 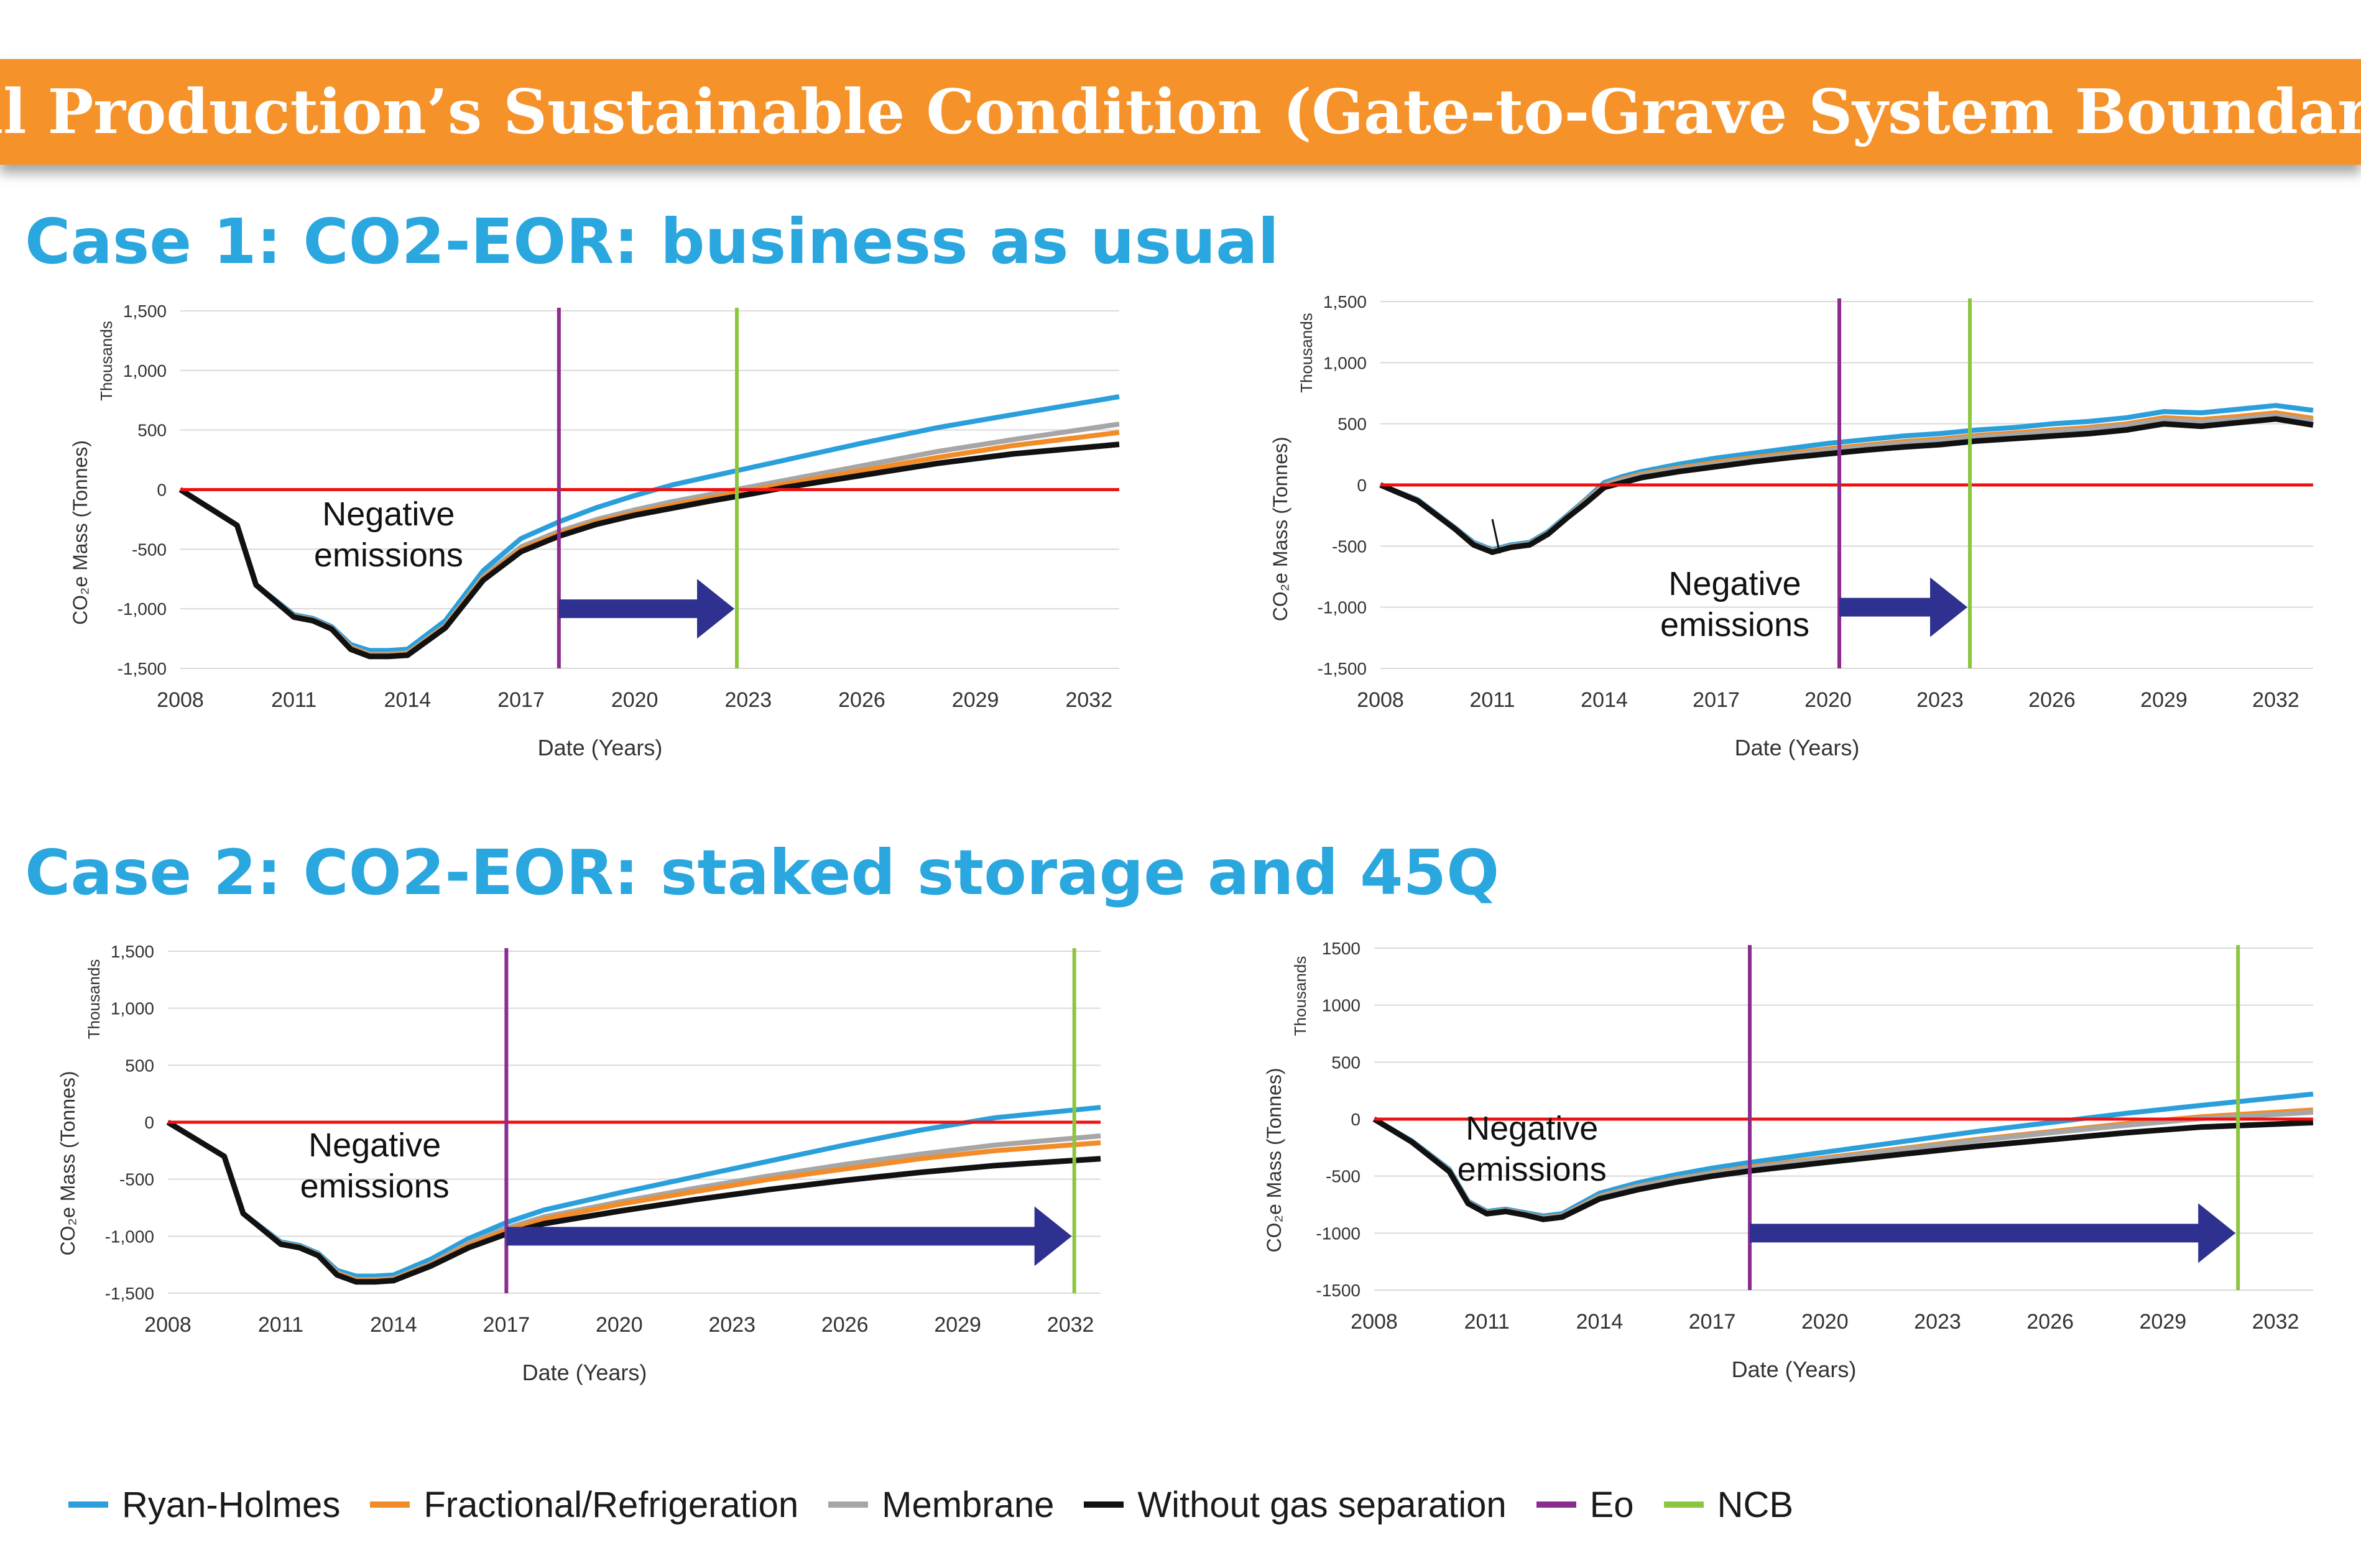 I want to click on legend-label: Without gas separation, so click(x=1322, y=1504).